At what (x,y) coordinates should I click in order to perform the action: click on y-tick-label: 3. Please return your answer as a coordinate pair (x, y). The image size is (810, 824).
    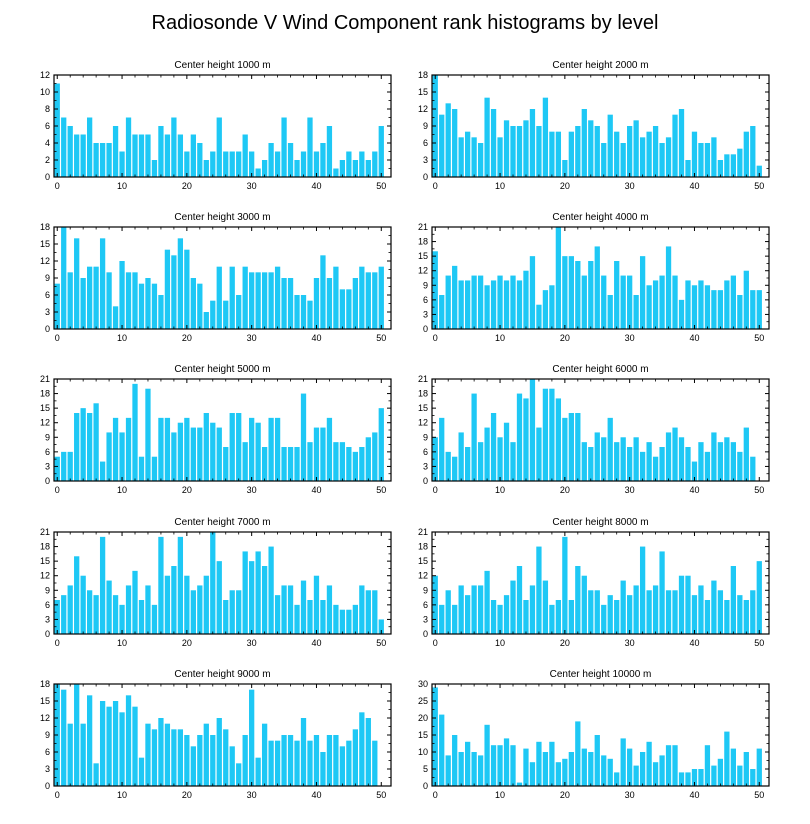
    Looking at the image, I should click on (425, 314).